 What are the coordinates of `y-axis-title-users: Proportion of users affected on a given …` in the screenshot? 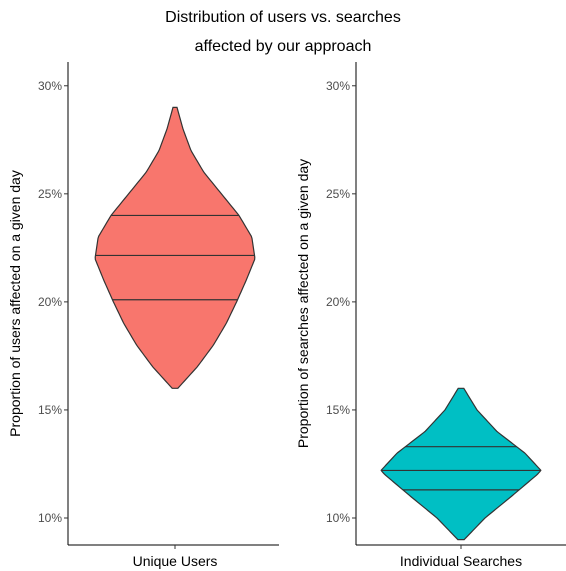 It's located at (15, 303).